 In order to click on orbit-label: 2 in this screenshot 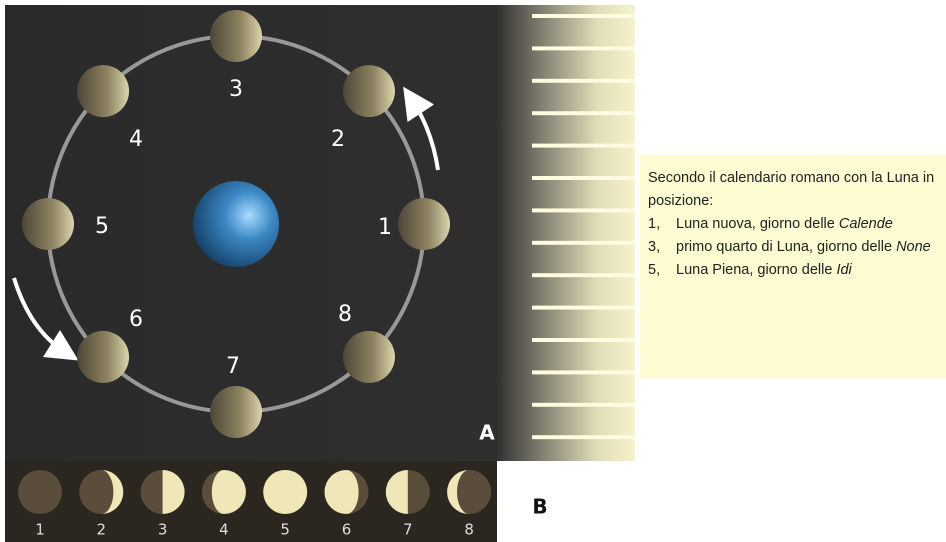, I will do `click(338, 139)`.